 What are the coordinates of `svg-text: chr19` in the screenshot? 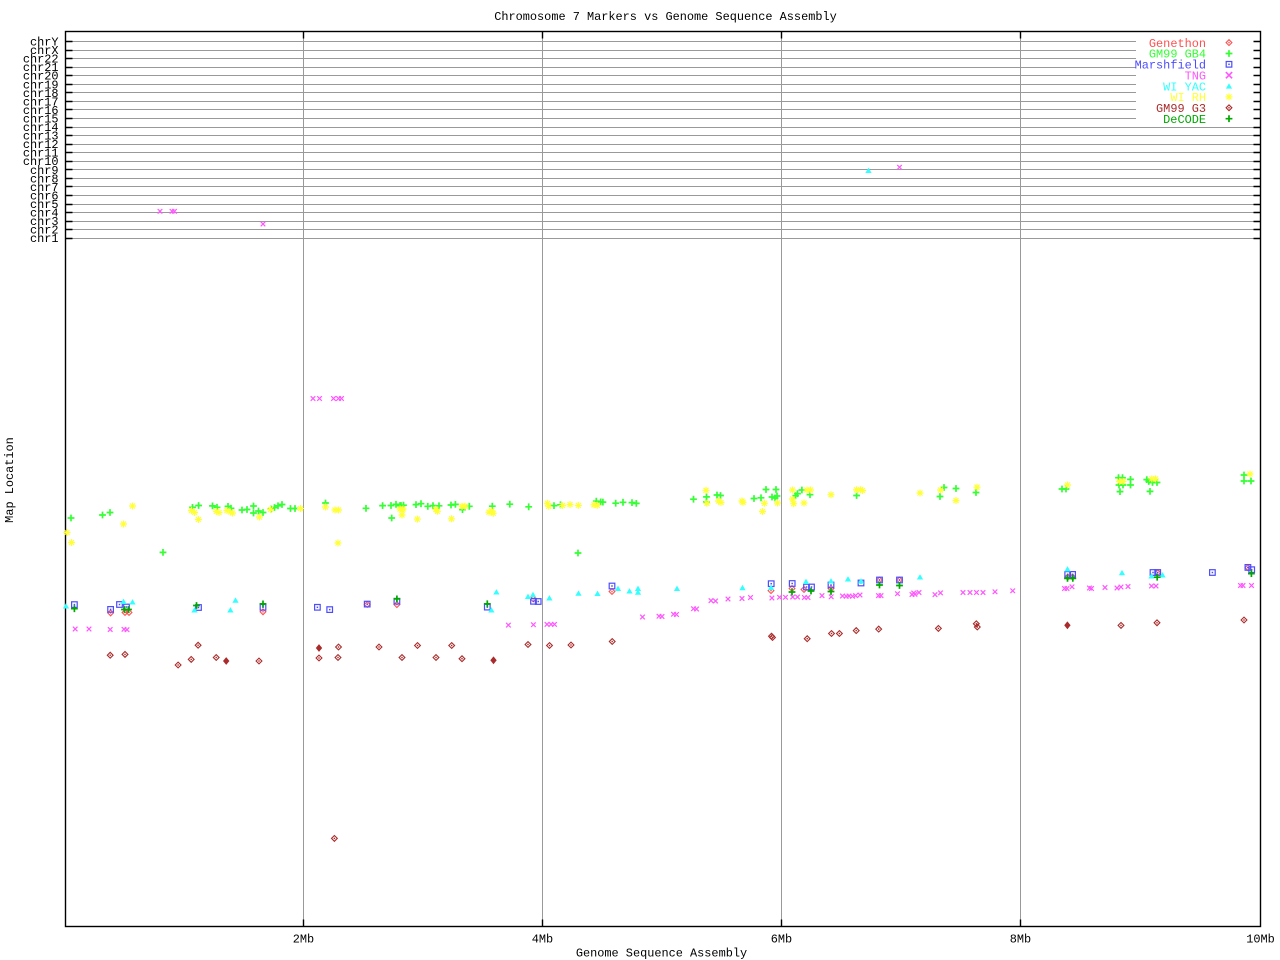 It's located at (41, 85).